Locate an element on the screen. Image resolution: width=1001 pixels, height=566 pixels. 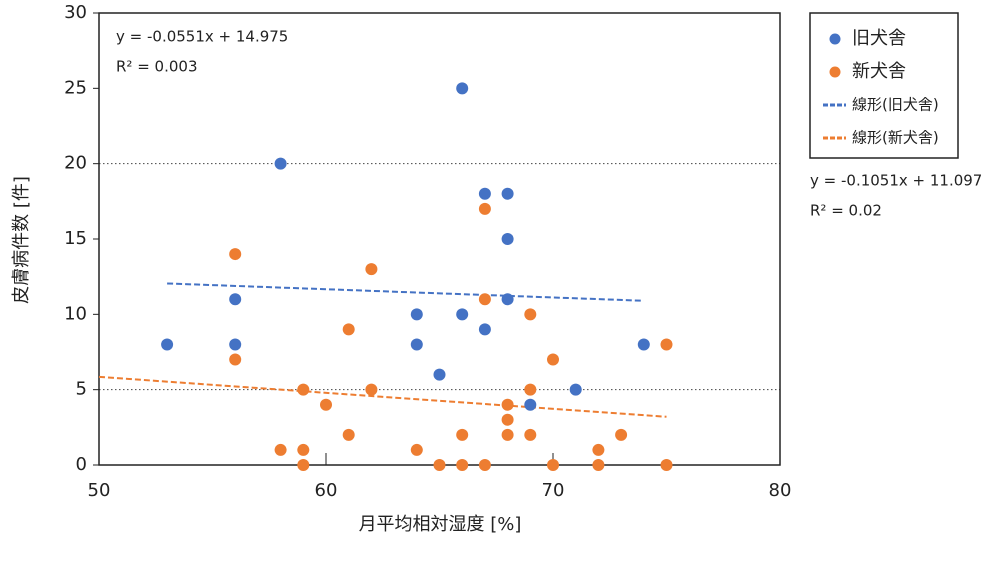
x-tick-label: 70 is located at coordinates (553, 490).